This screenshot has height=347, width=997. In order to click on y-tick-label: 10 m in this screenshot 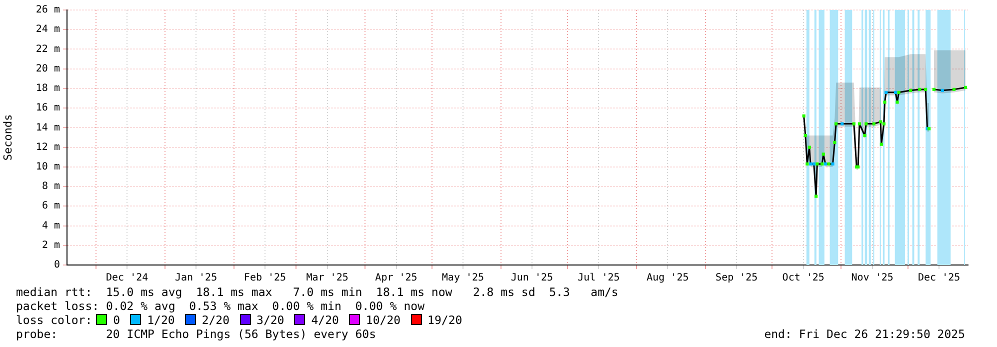, I will do `click(48, 167)`.